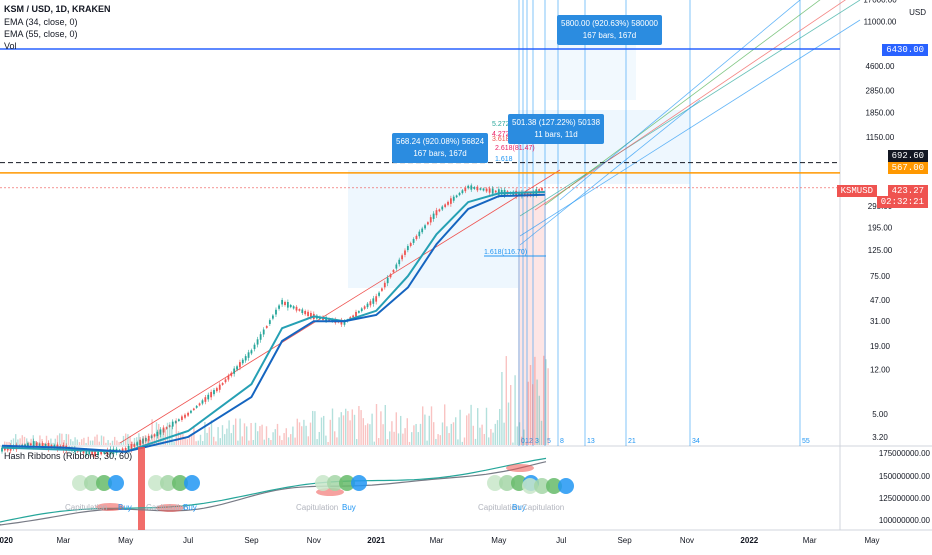 The height and width of the screenshot is (555, 932). I want to click on fib-time-label: 55, so click(806, 441).